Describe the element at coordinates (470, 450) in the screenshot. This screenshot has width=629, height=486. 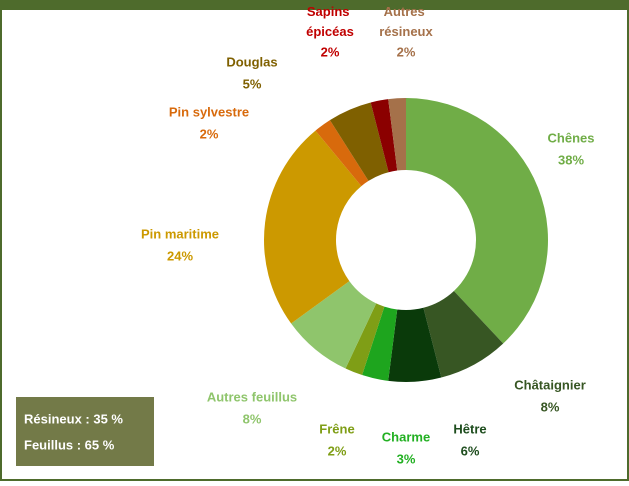
I see `slice-value-label: 6%` at that location.